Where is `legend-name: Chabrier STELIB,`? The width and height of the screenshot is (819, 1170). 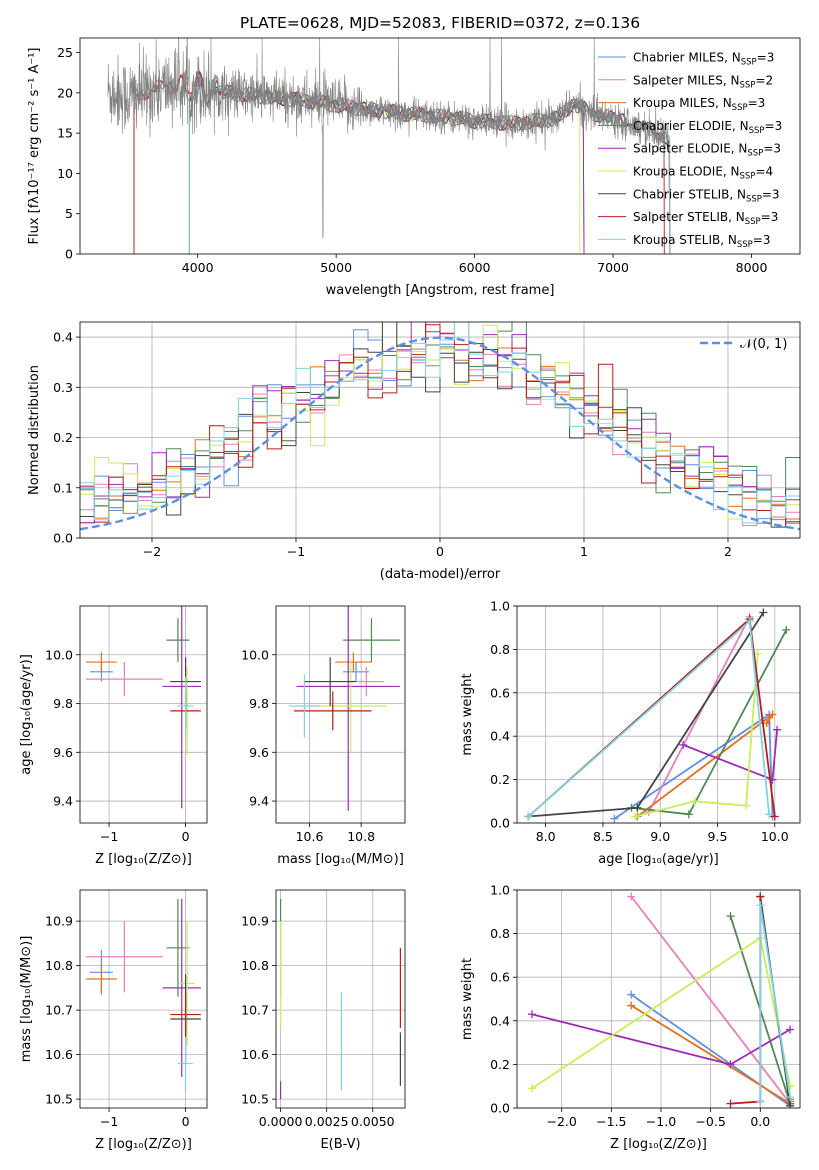 legend-name: Chabrier STELIB, is located at coordinates (685, 194).